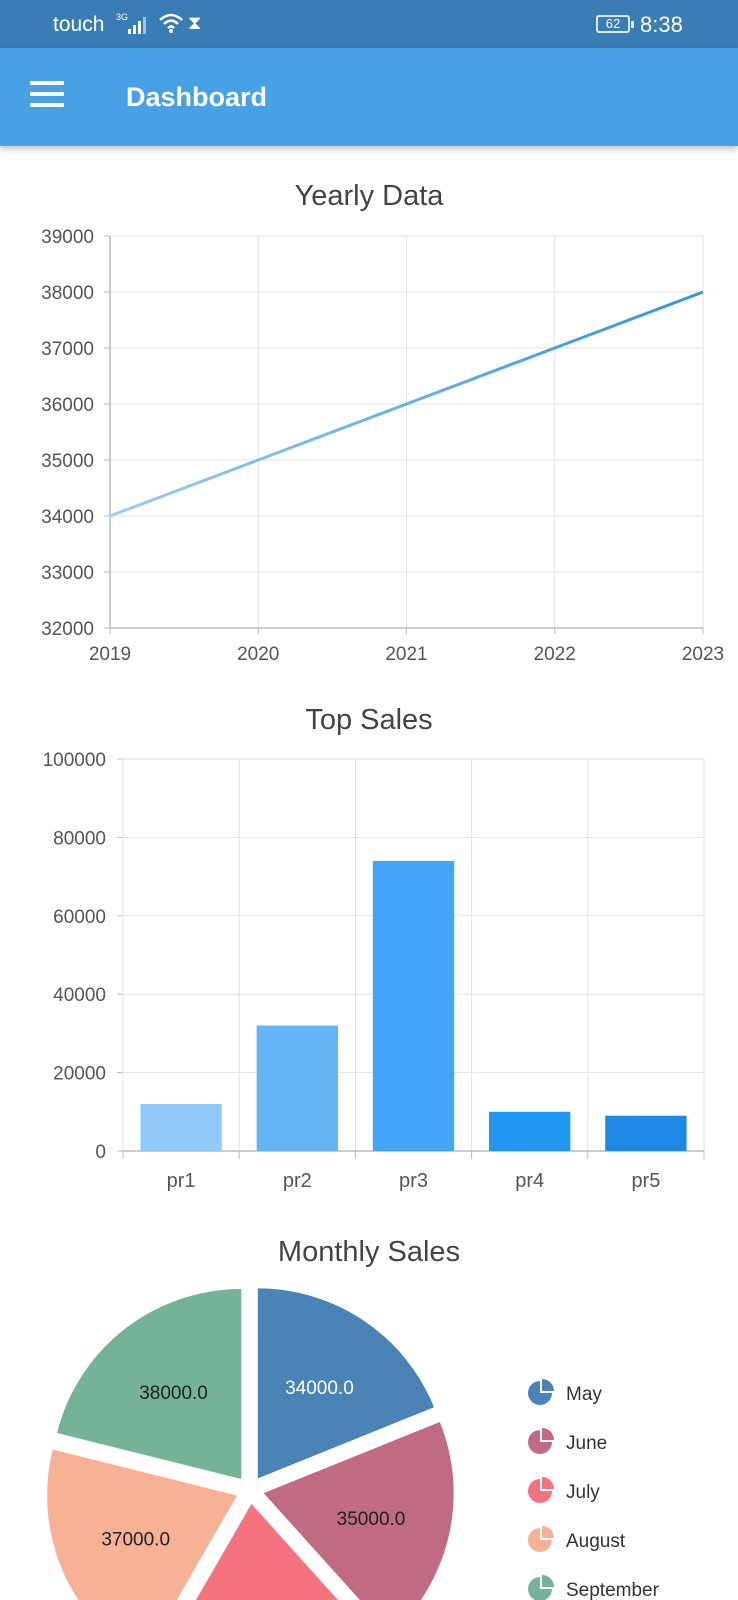  I want to click on pie-slice-june, so click(358, 1510).